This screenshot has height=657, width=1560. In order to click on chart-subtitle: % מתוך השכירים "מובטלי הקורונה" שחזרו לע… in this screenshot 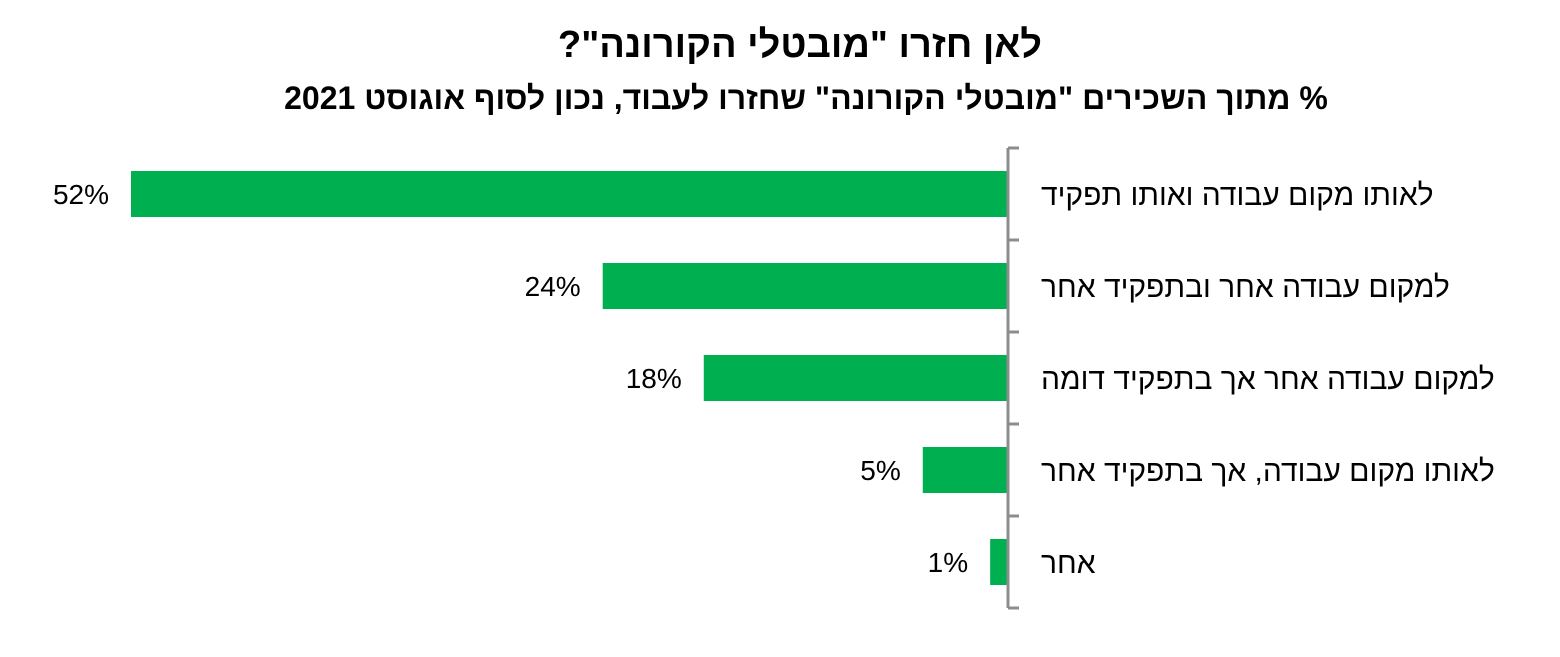, I will do `click(806, 98)`.